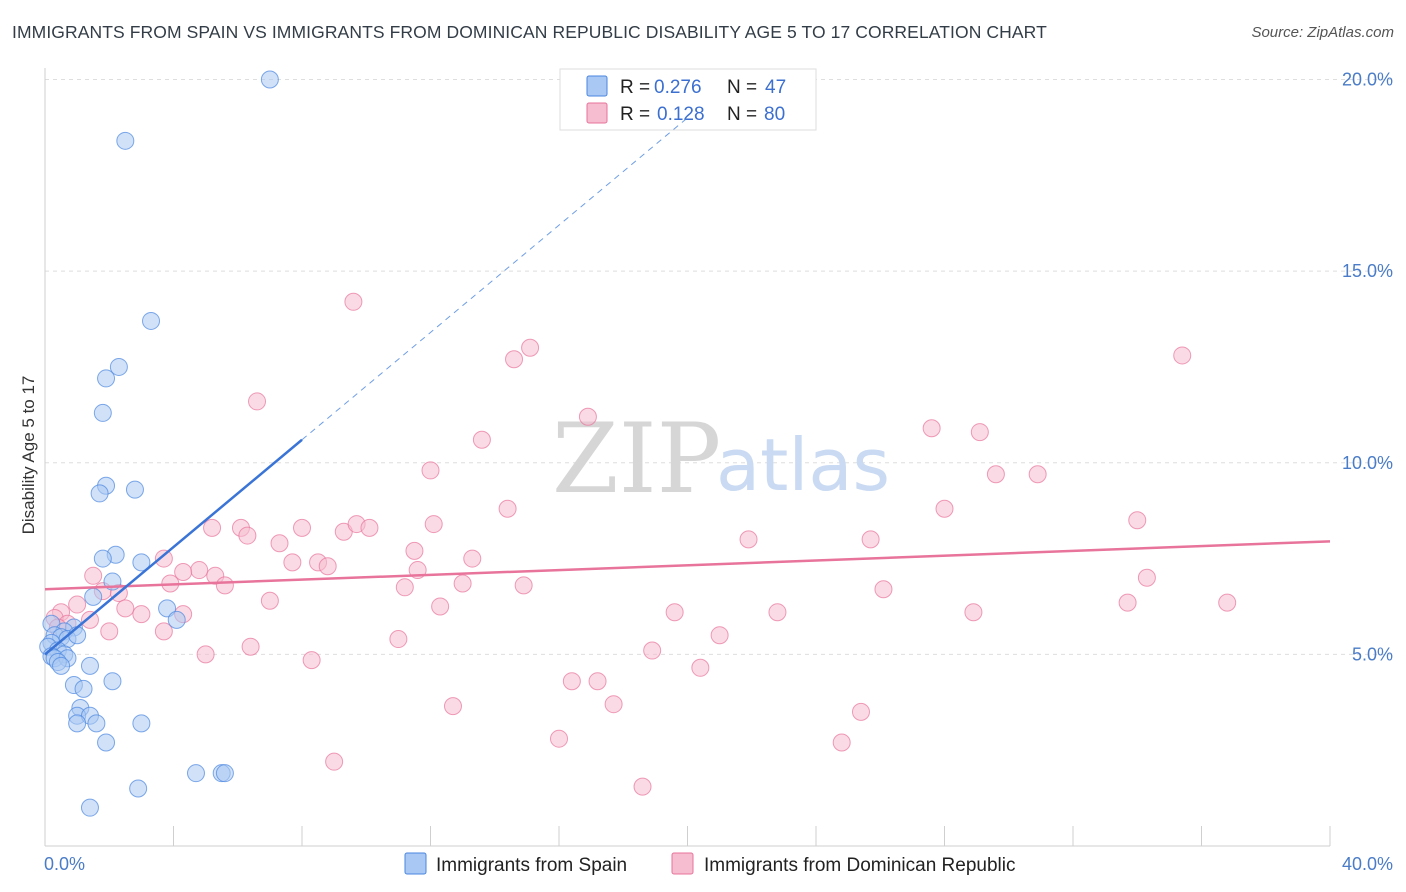  Describe the element at coordinates (1372, 654) in the screenshot. I see `y-tick-label: 5.0%` at that location.